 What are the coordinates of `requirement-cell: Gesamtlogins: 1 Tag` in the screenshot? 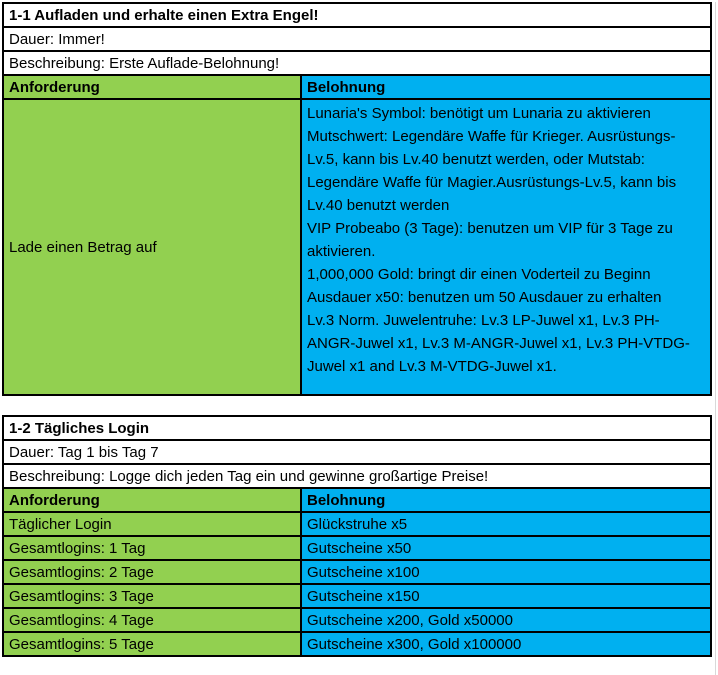 It's located at (152, 548).